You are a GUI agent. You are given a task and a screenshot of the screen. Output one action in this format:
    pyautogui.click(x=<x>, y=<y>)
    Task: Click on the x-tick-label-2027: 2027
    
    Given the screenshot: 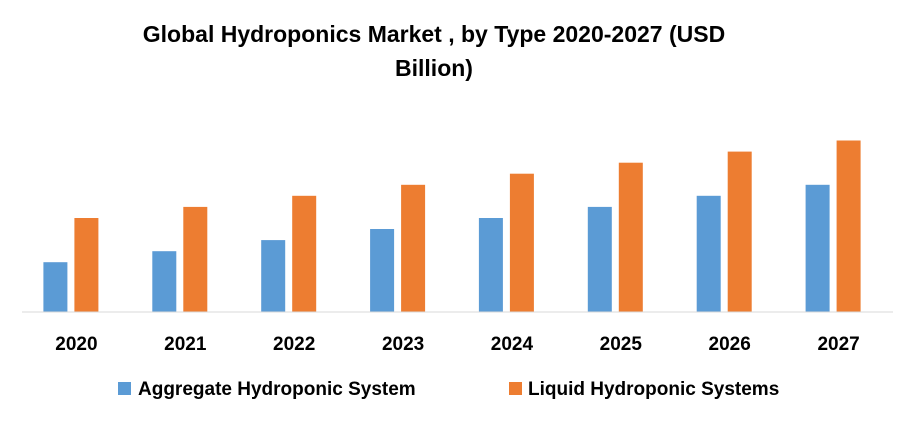 What is the action you would take?
    pyautogui.click(x=838, y=344)
    